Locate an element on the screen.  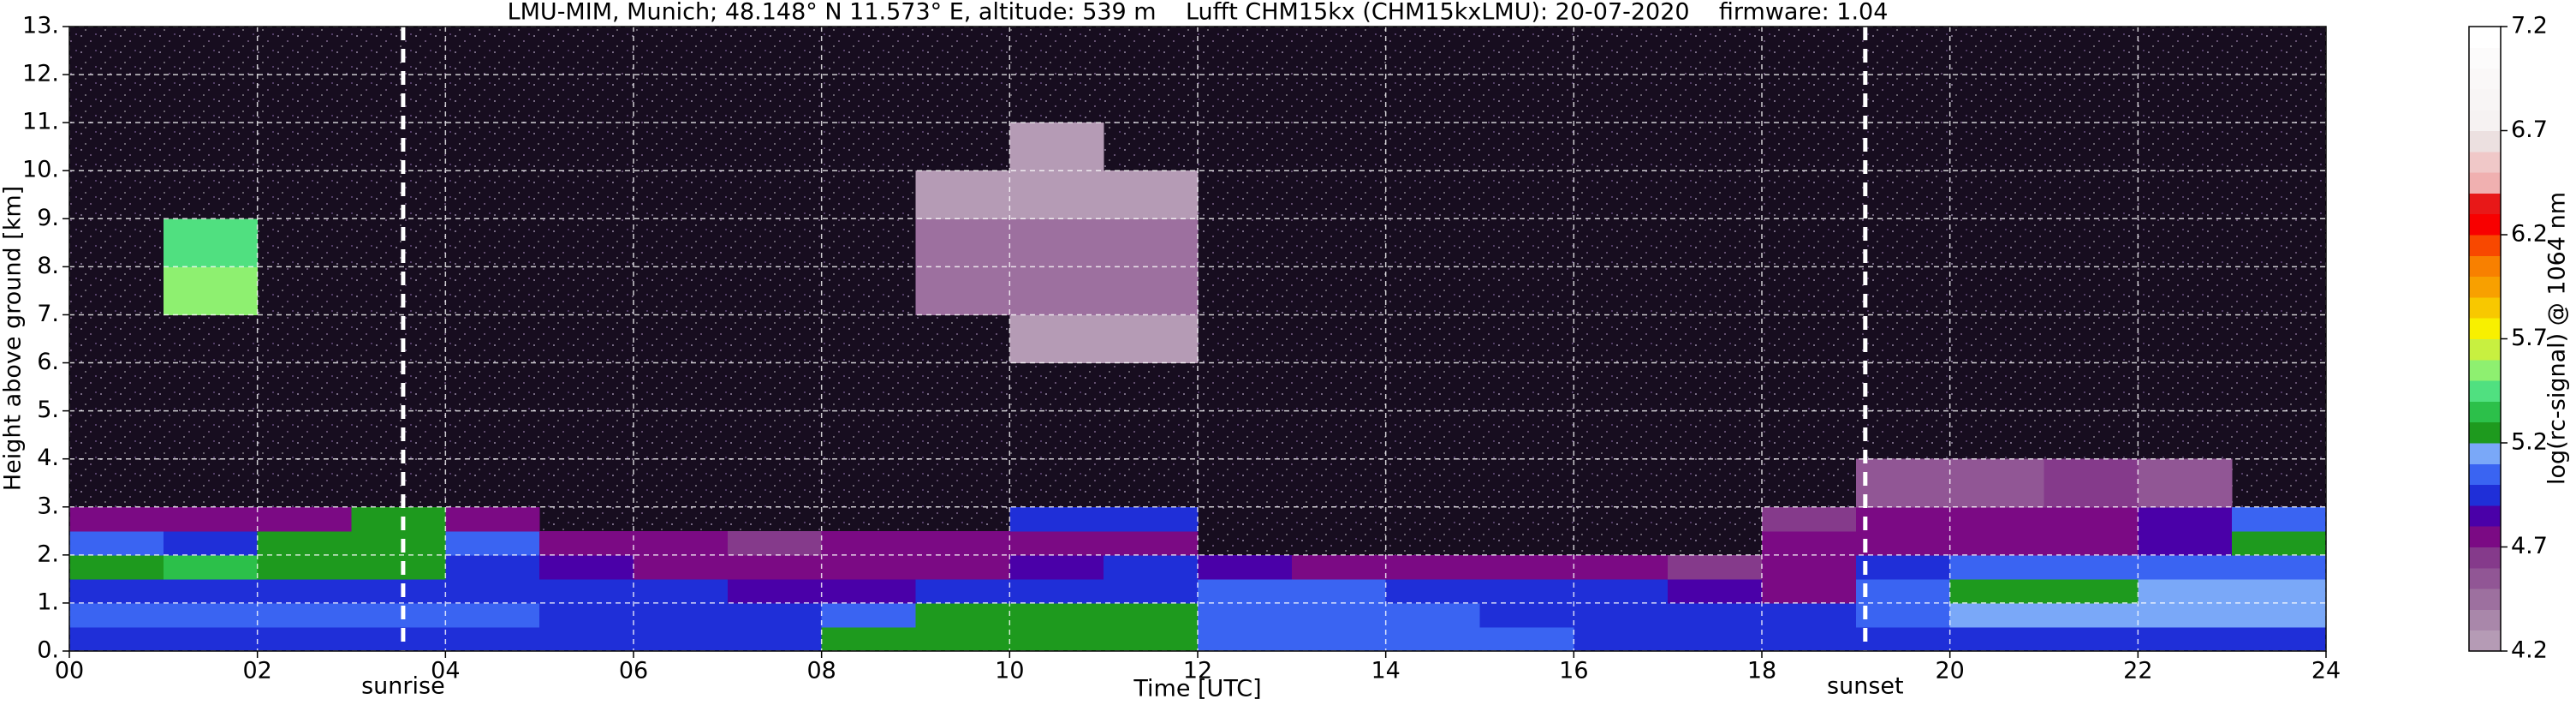
colorbar-tick-label: 4.2 is located at coordinates (2530, 650).